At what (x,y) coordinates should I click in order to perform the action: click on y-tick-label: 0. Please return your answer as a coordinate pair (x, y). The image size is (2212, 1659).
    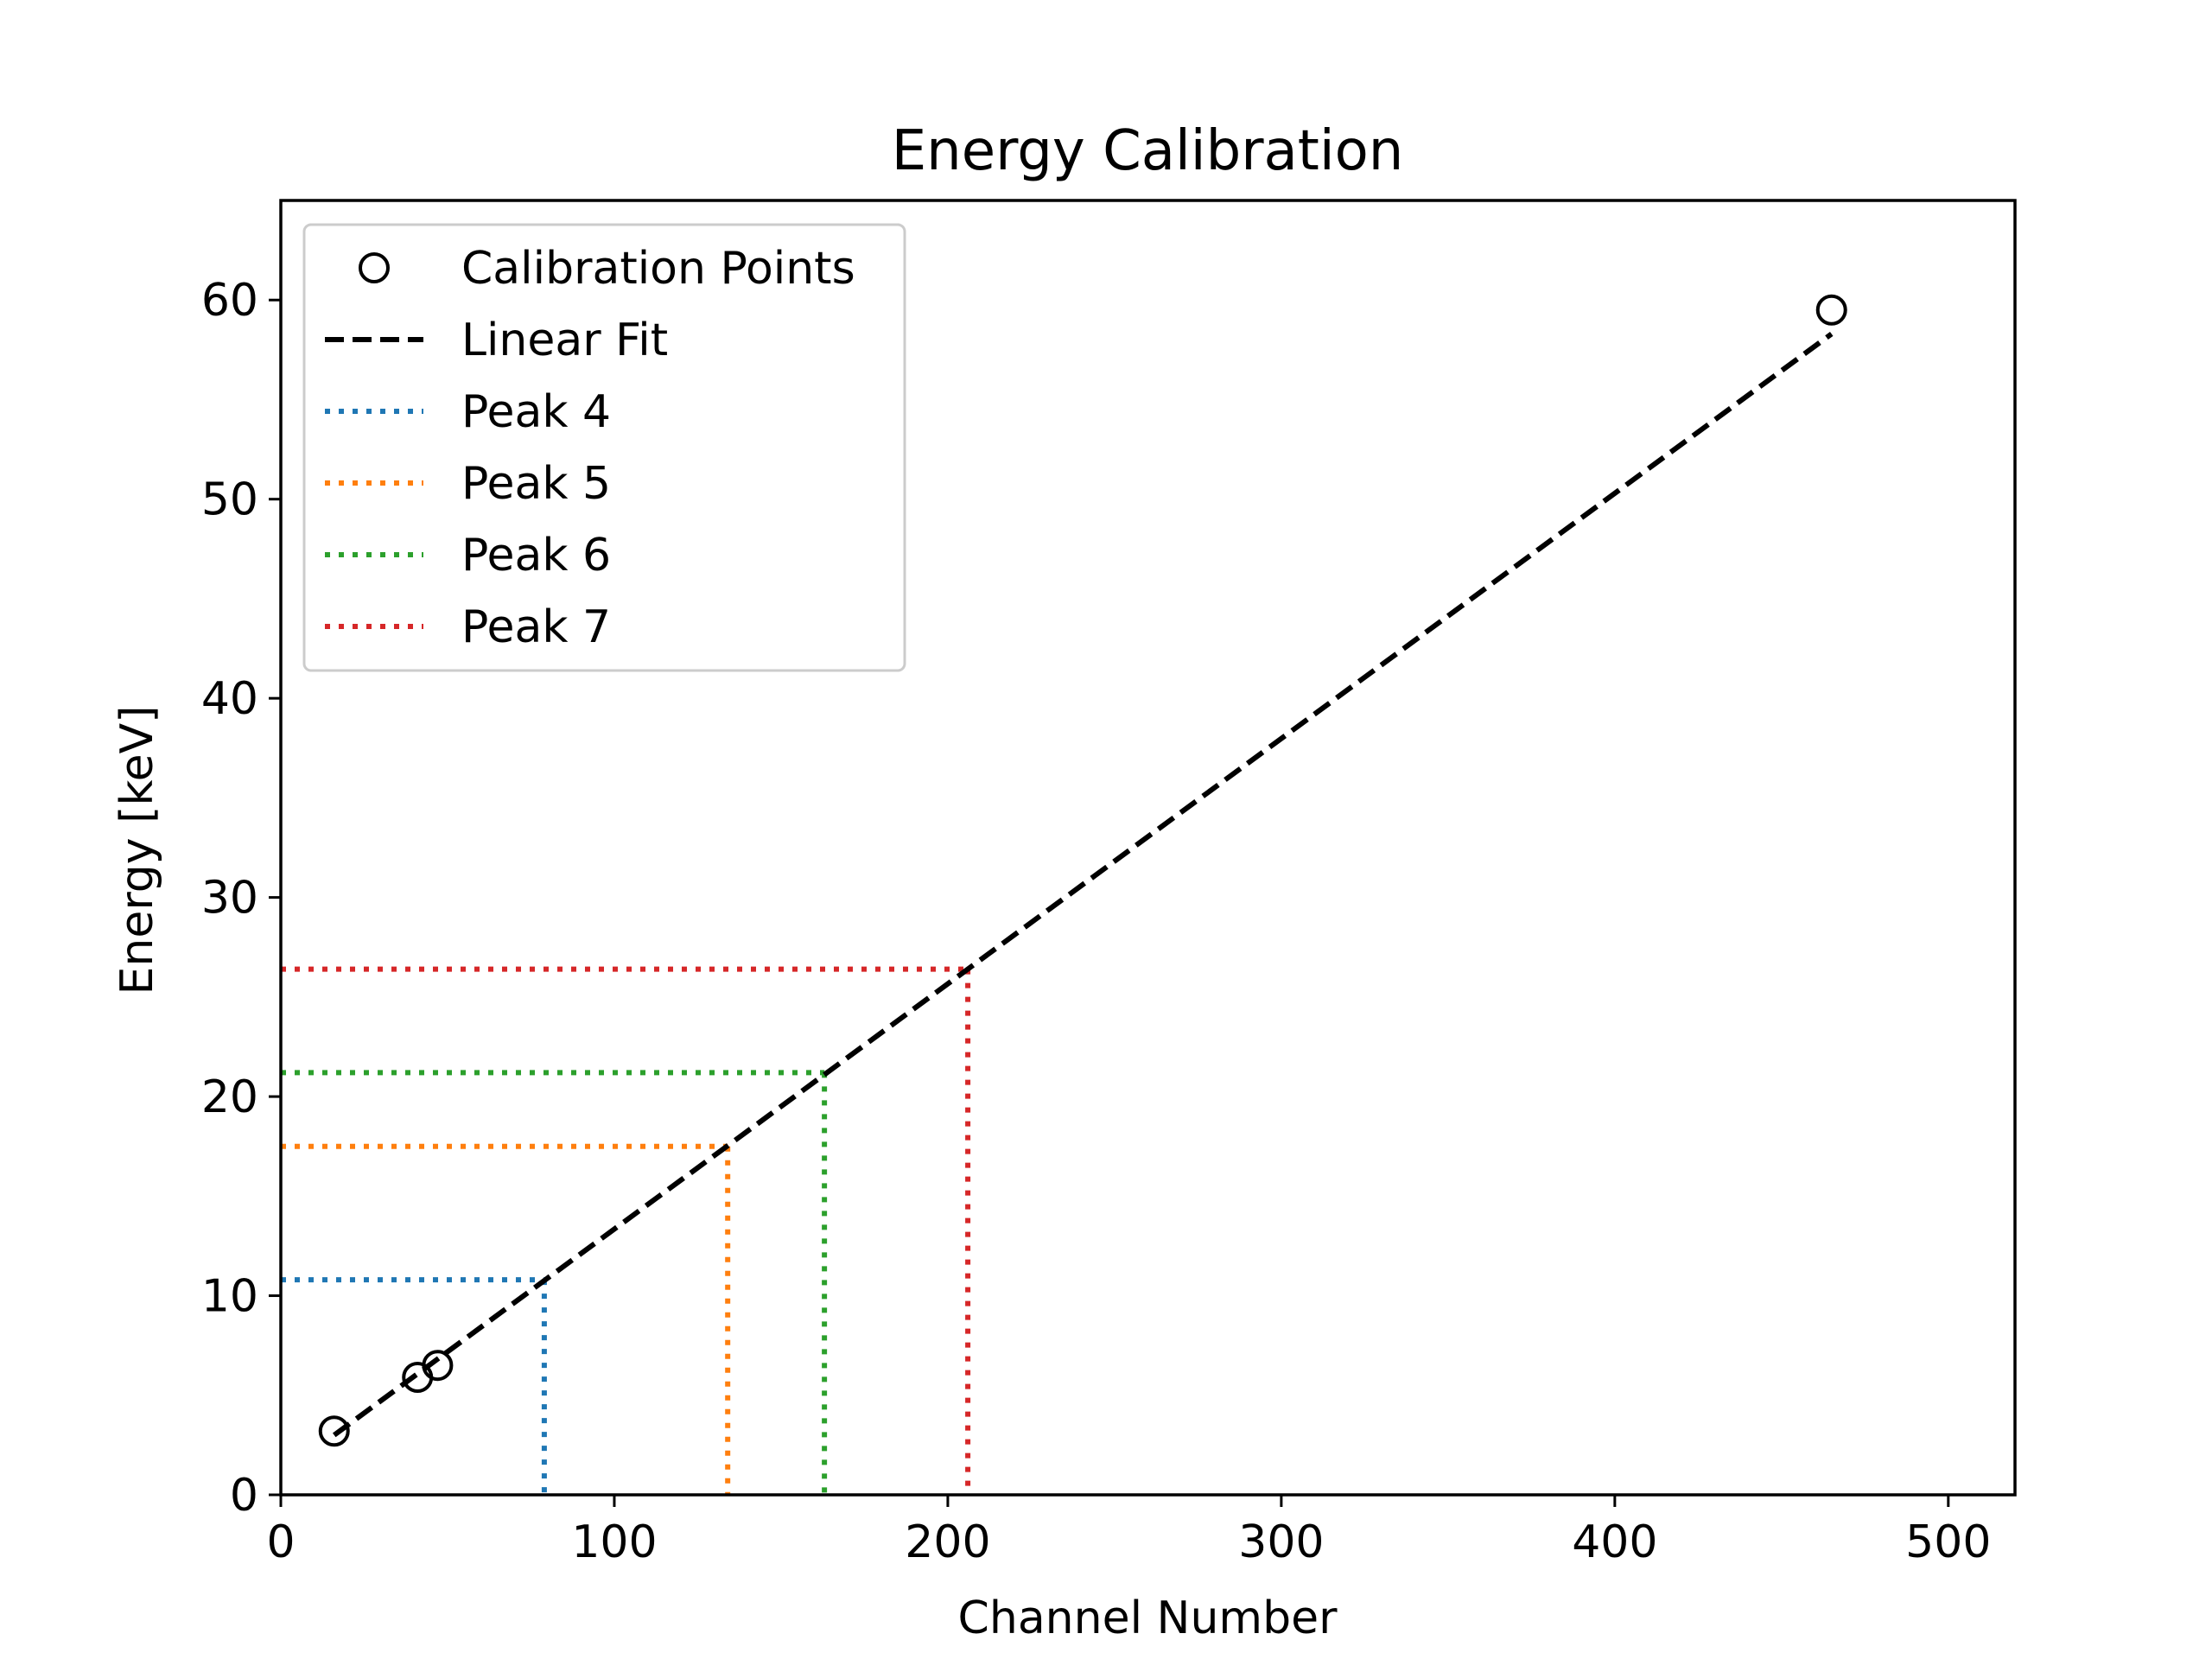
    Looking at the image, I should click on (244, 1496).